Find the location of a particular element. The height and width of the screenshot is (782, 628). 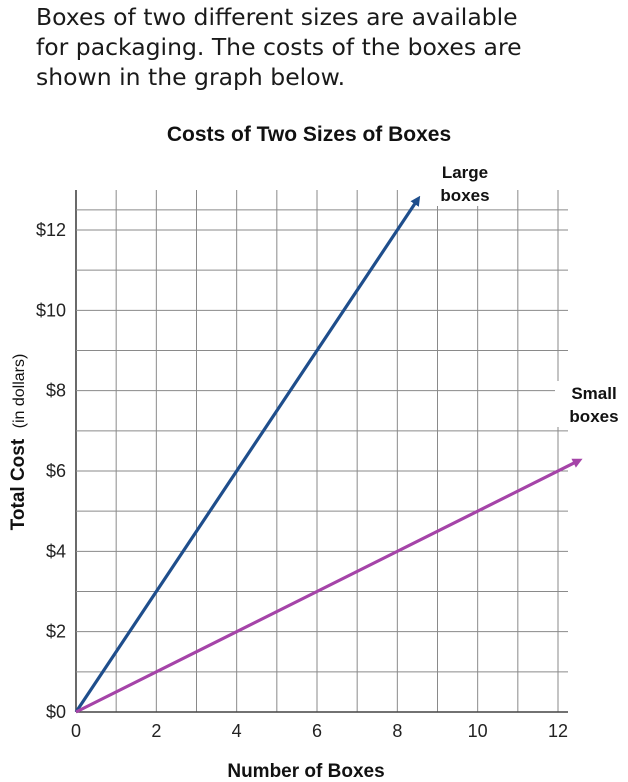

x-tick-label: 4 is located at coordinates (237, 731).